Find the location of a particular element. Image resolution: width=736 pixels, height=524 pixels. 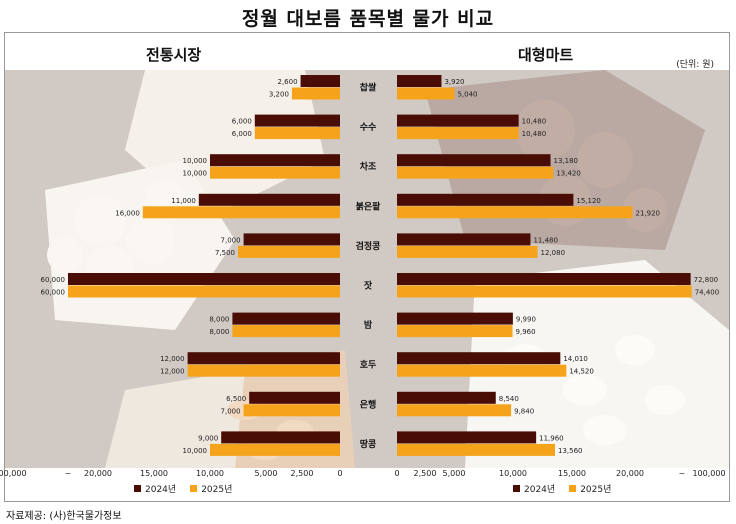

tick-label: 20,000 is located at coordinates (630, 473).